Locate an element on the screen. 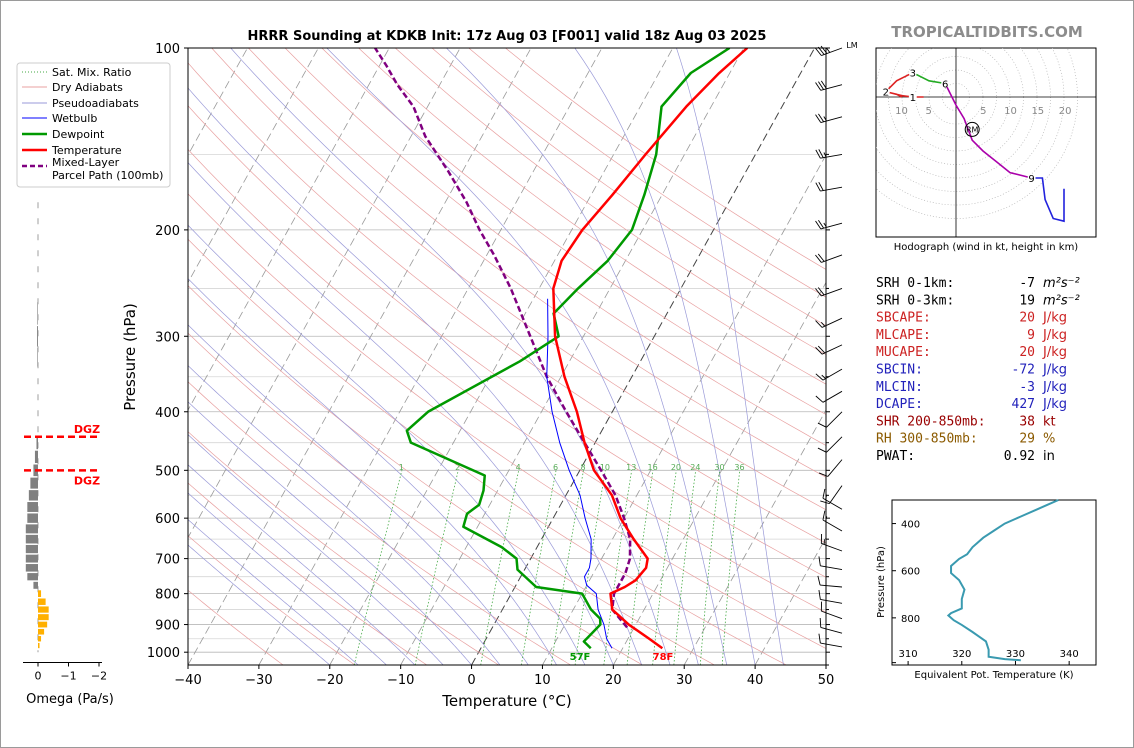 This screenshot has height=748, width=1134. parameter-value: 427 is located at coordinates (1023, 404).